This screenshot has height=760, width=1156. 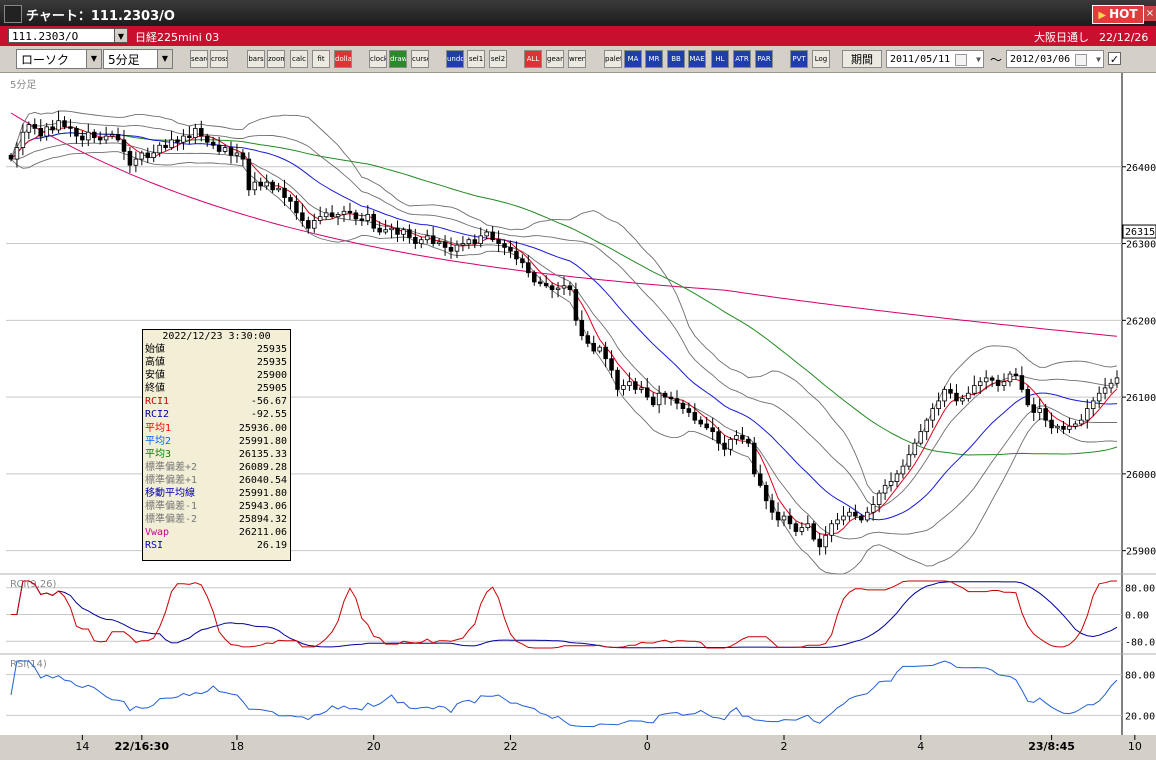 What do you see at coordinates (398, 59) in the screenshot?
I see `draw-tool-button: draw` at bounding box center [398, 59].